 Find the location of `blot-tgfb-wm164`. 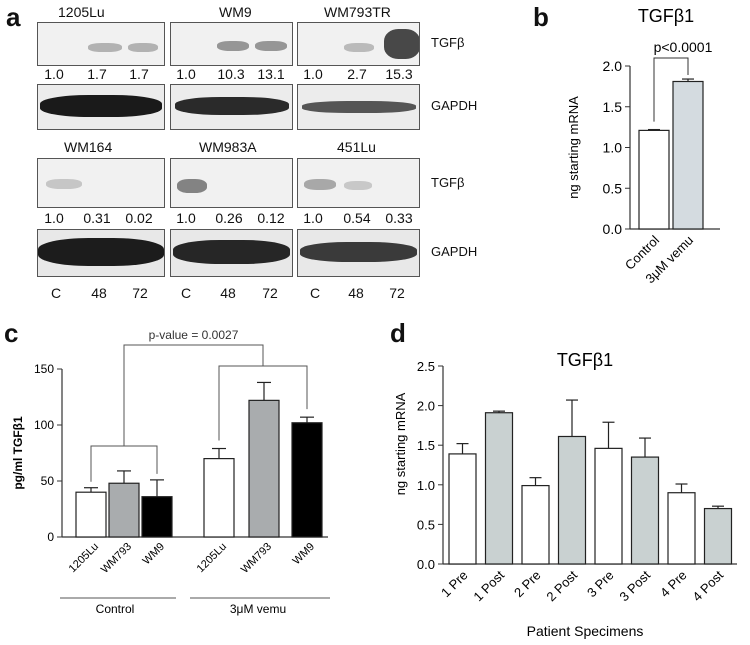

blot-tgfb-wm164 is located at coordinates (101, 183).